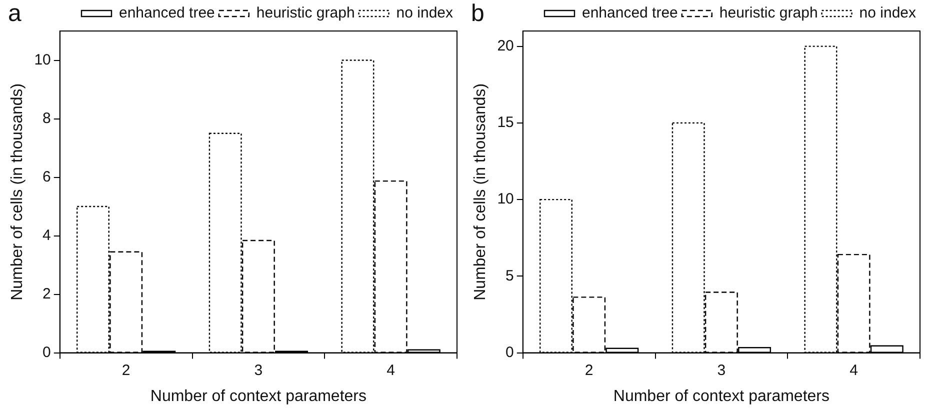  I want to click on y-tick-label: 6, so click(46, 177).